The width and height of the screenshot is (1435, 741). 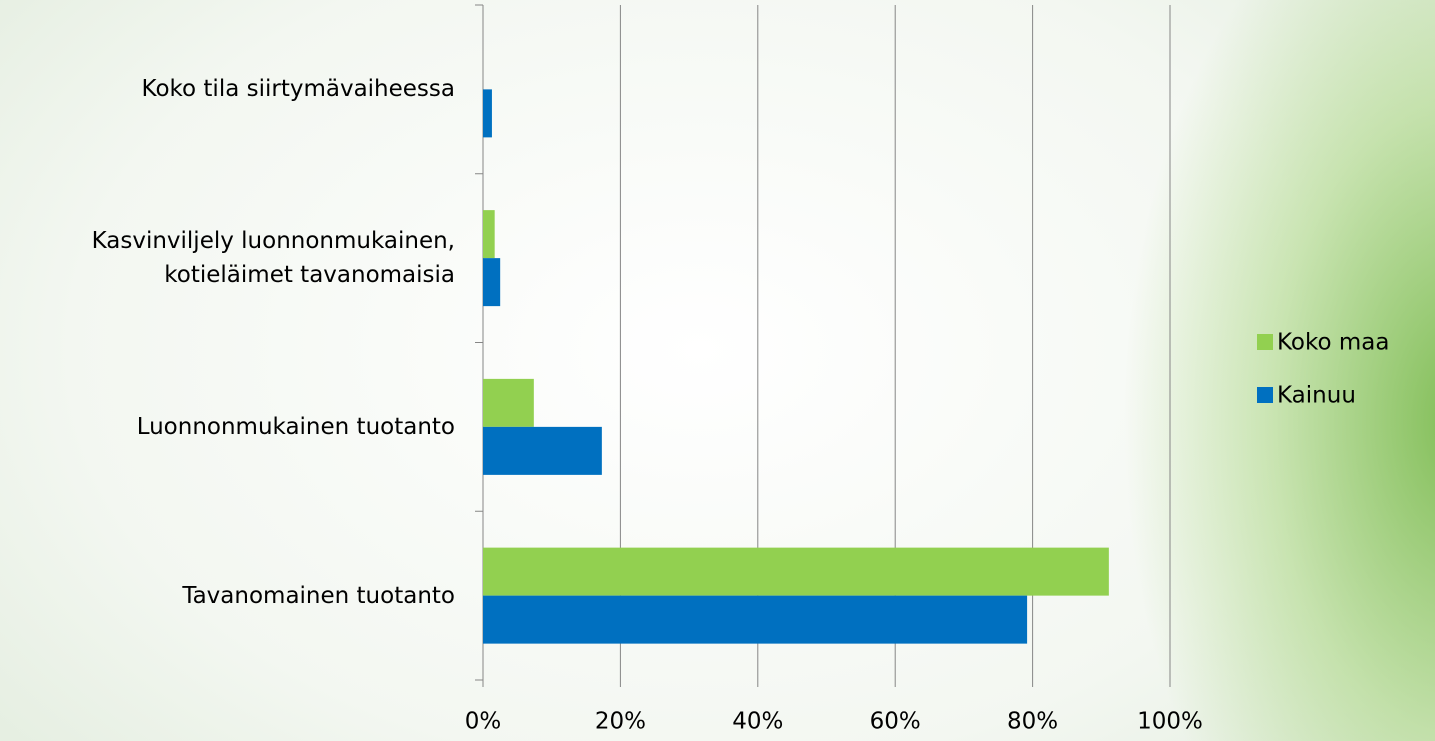 What do you see at coordinates (1333, 343) in the screenshot?
I see `legend-label: Koko maa` at bounding box center [1333, 343].